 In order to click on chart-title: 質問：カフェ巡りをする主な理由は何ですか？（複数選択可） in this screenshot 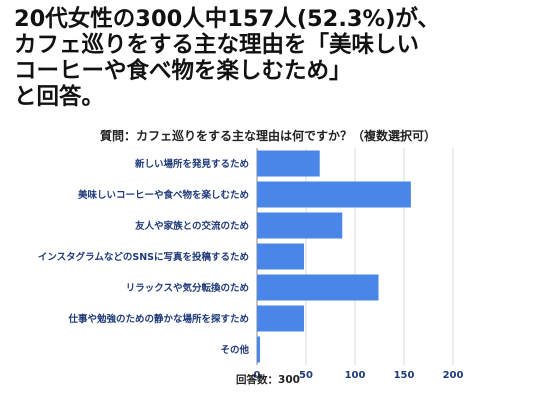, I will do `click(267, 136)`.